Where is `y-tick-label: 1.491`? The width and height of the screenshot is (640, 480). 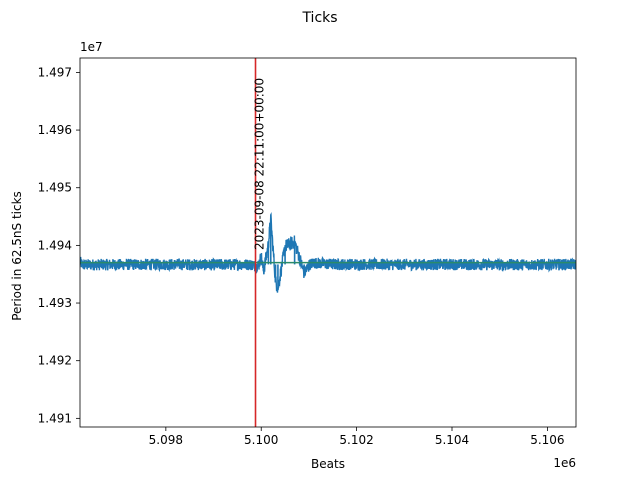 y-tick-label: 1.491 is located at coordinates (55, 418).